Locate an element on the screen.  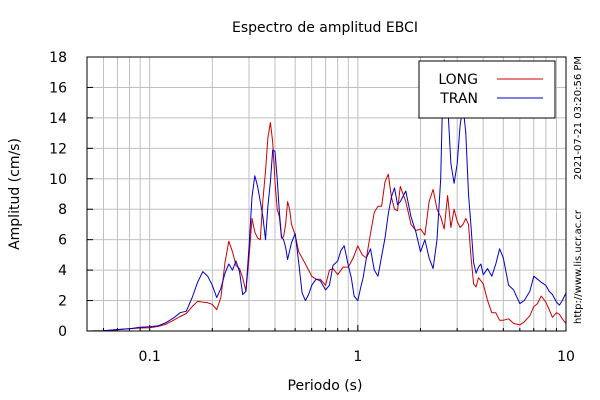
x-tick-label: 10 is located at coordinates (566, 357).